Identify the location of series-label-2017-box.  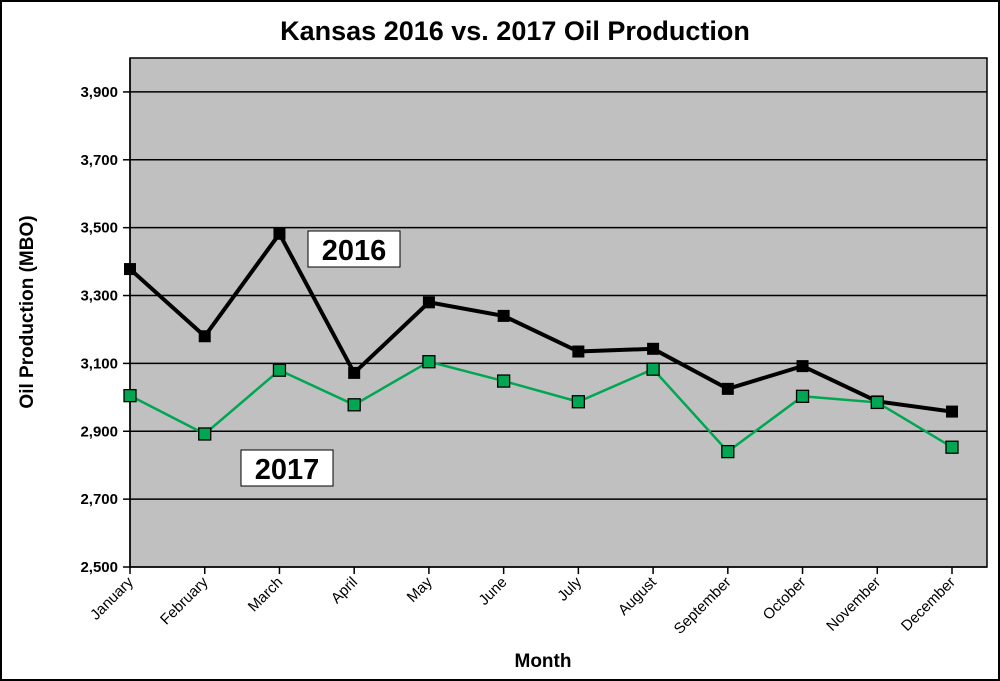
(287, 468).